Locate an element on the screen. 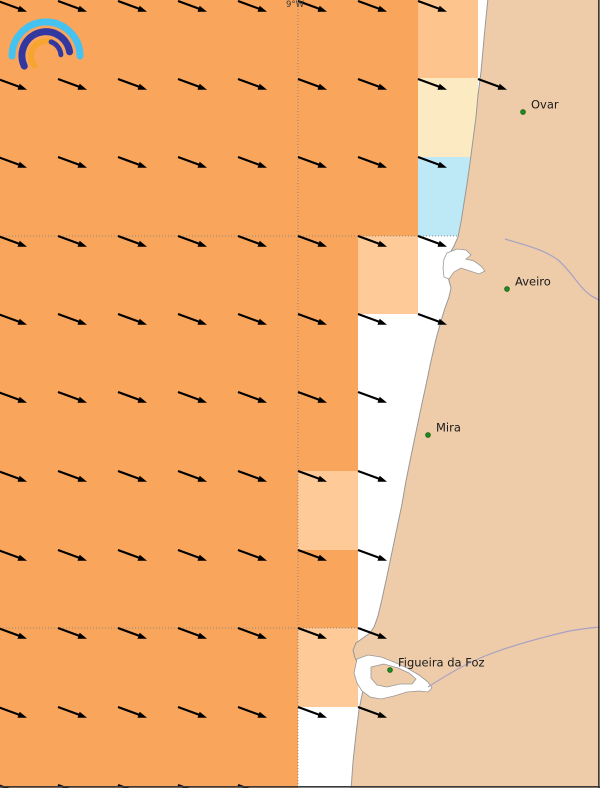 The width and height of the screenshot is (600, 788). wind-speed-cell-cream is located at coordinates (448, 117).